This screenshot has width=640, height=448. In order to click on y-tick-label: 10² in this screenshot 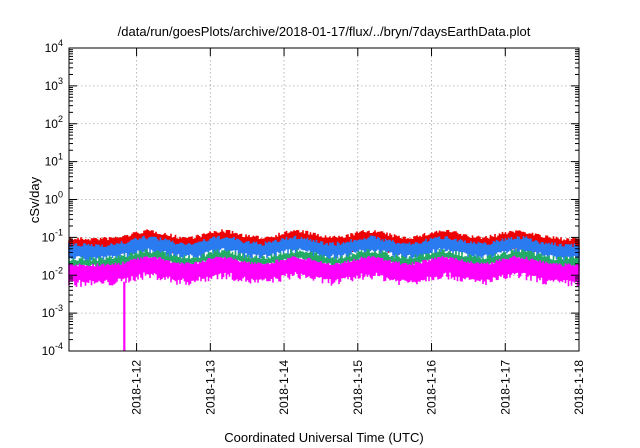, I will do `click(54, 122)`.